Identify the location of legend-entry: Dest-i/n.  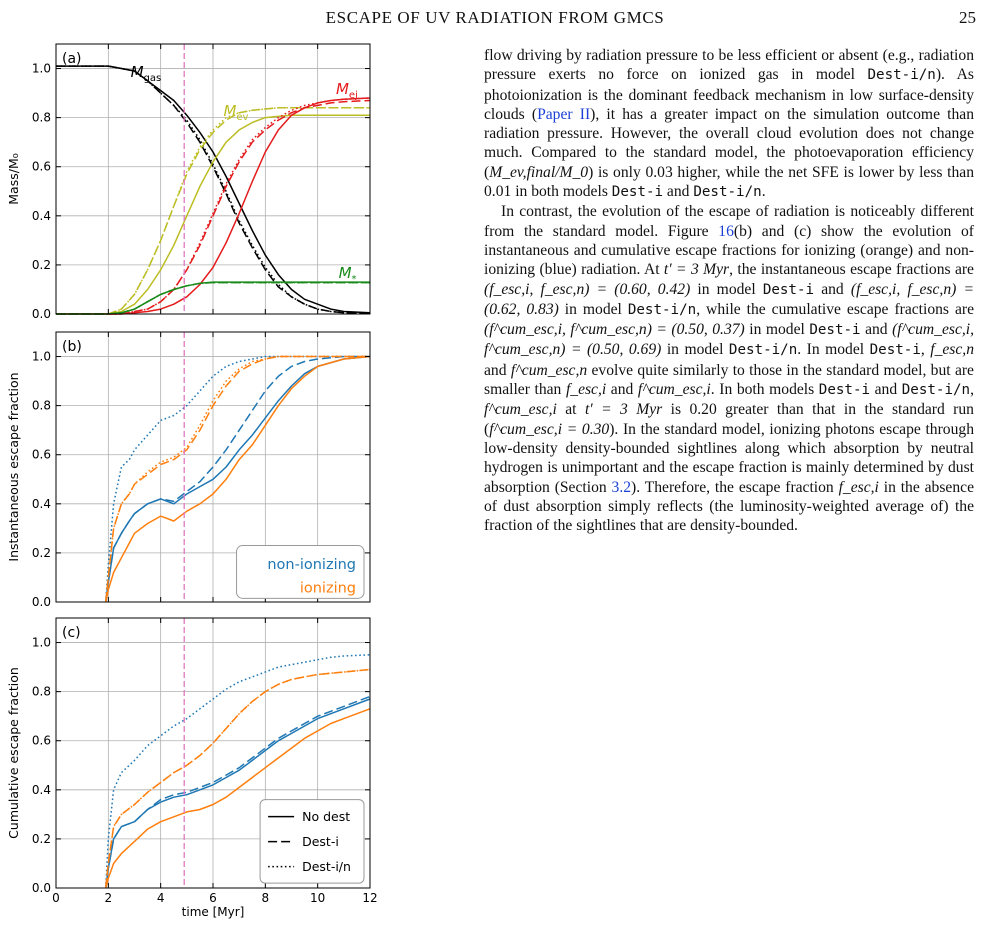
(326, 866).